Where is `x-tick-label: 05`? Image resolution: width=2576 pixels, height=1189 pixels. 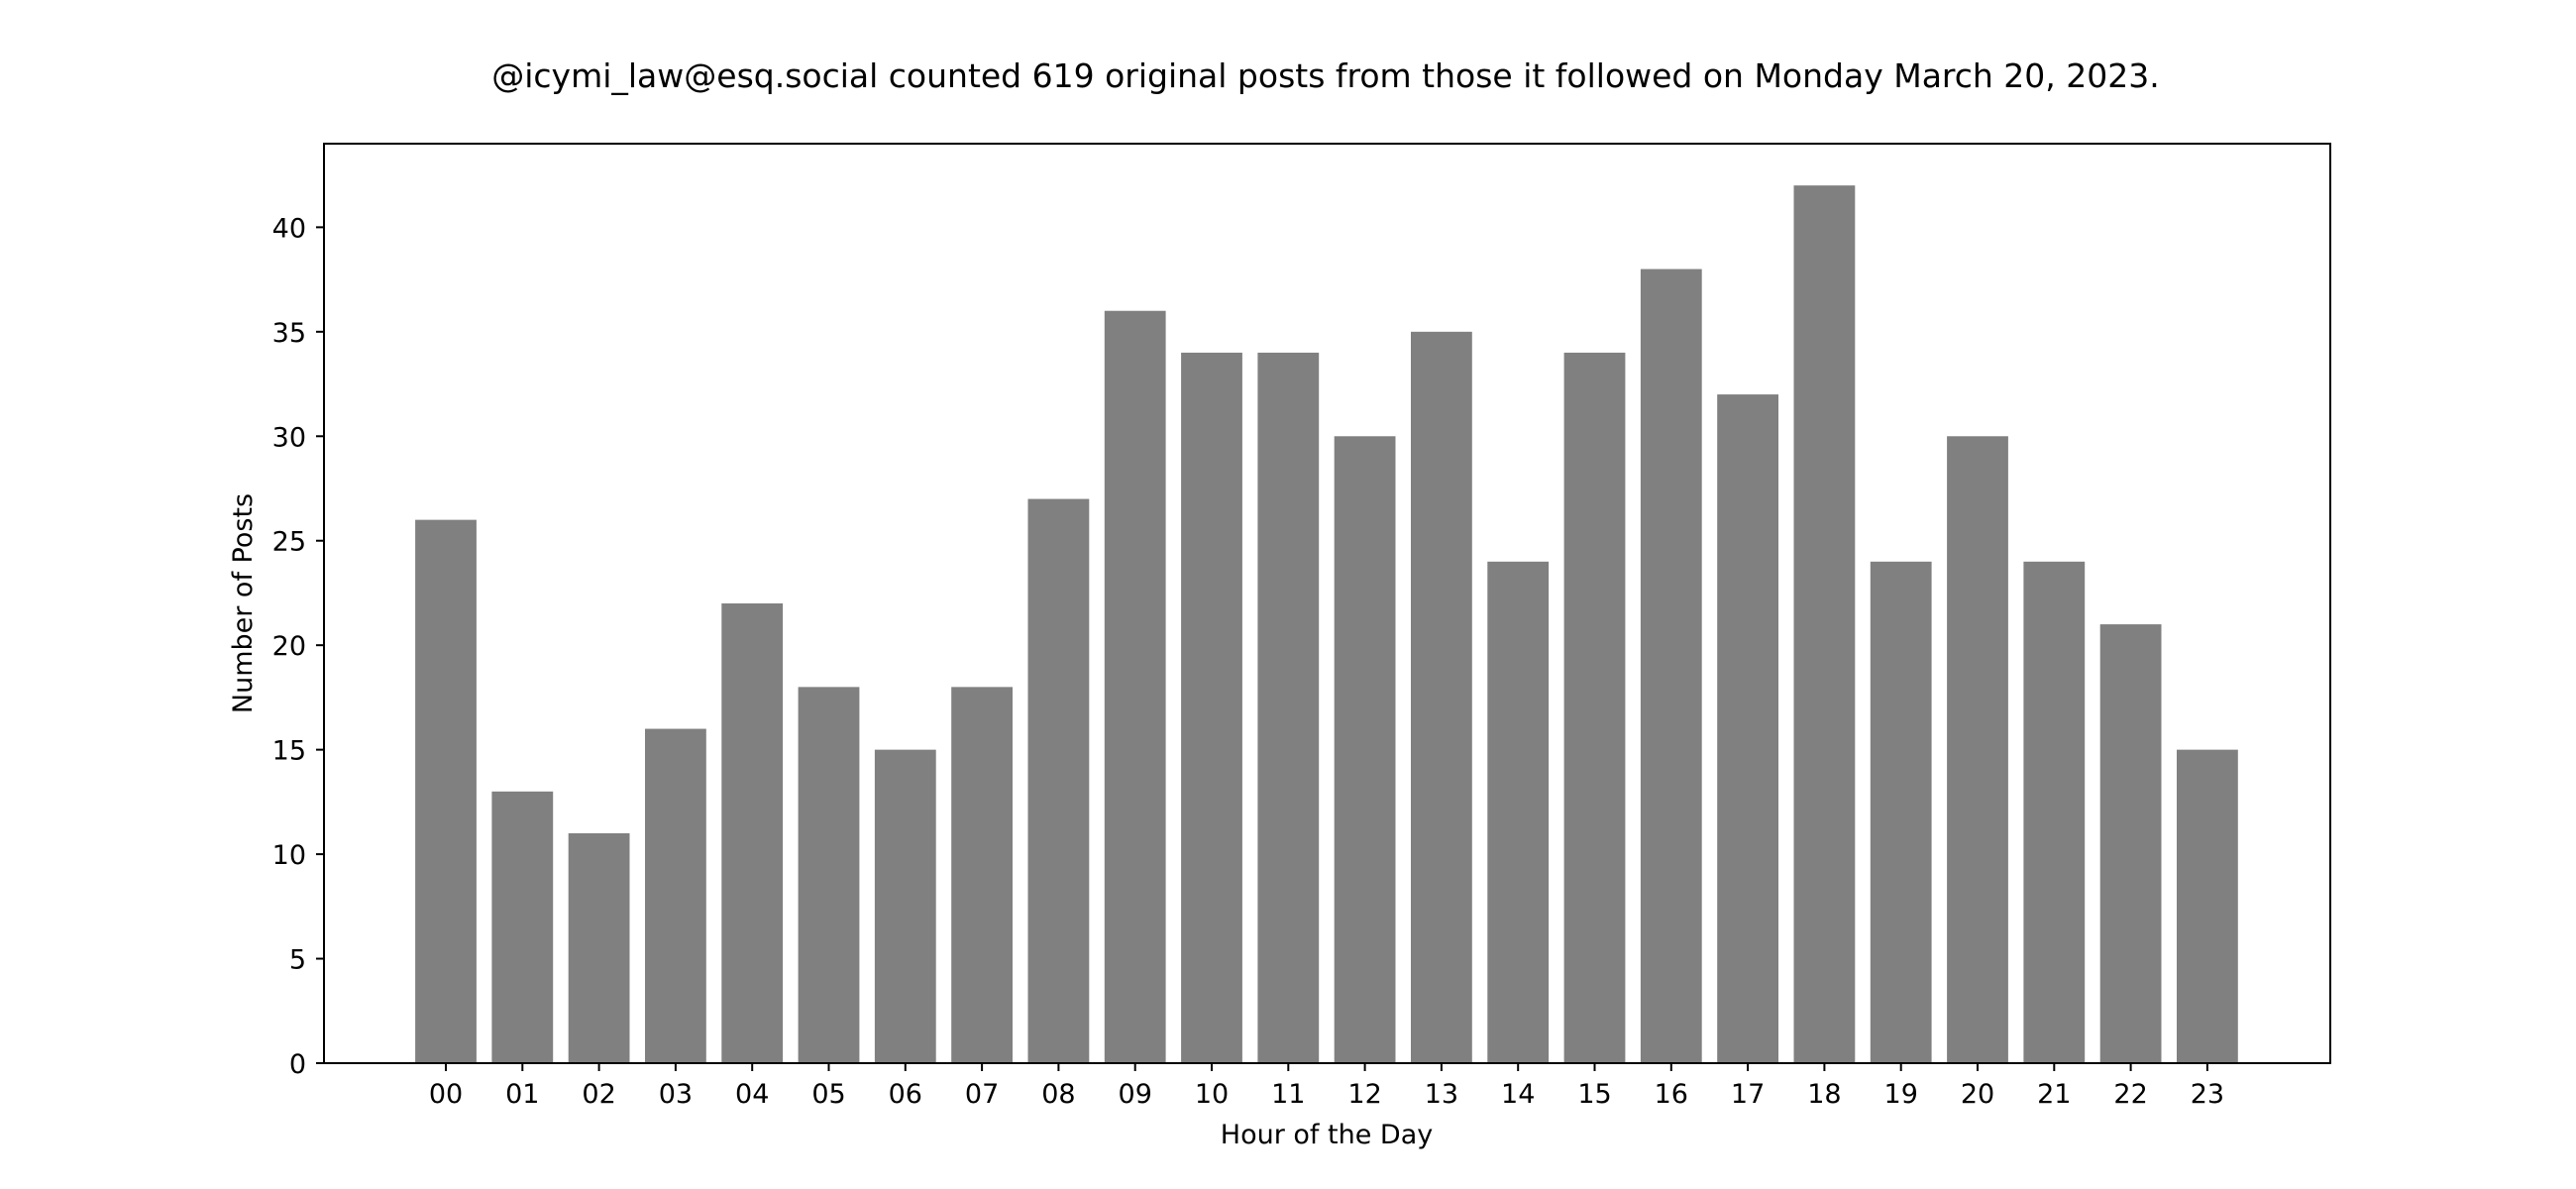 x-tick-label: 05 is located at coordinates (828, 1094).